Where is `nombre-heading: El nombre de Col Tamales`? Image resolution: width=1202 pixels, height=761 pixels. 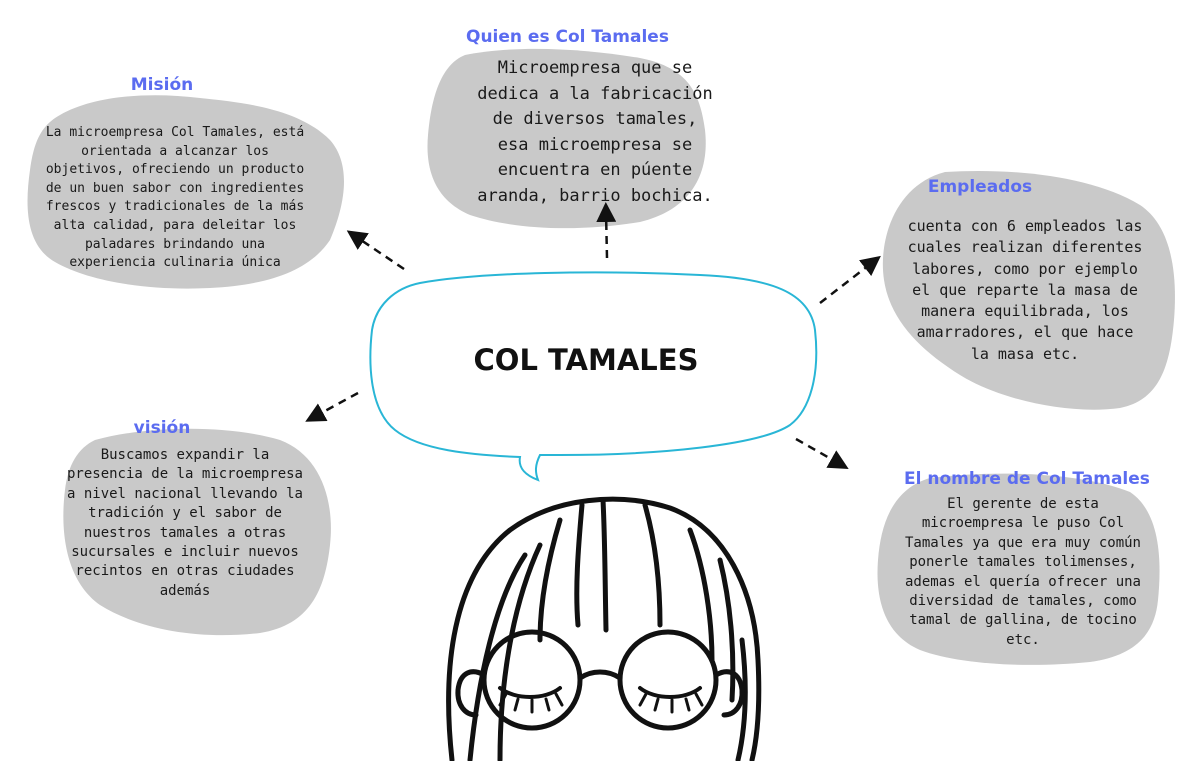 nombre-heading: El nombre de Col Tamales is located at coordinates (1027, 479).